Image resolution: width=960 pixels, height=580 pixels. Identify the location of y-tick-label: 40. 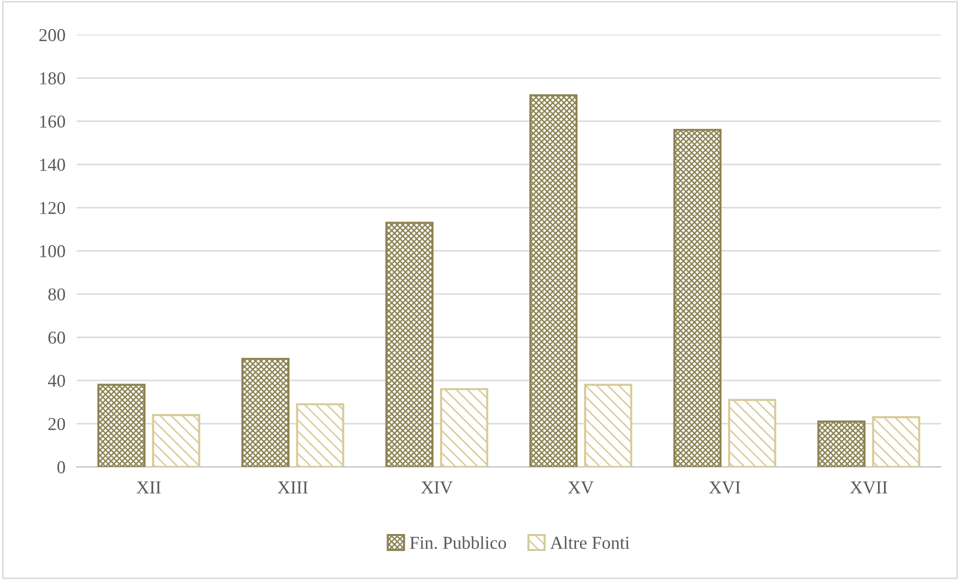
(56, 380).